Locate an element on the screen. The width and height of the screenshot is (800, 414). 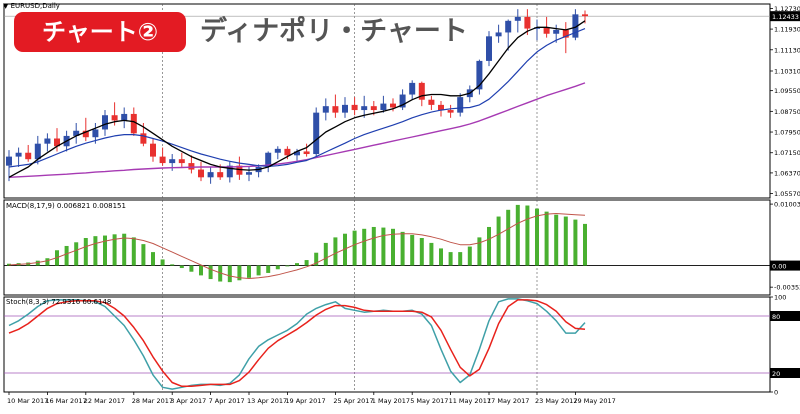
stoch-tick-label-1-box is located at coordinates (785, 316).